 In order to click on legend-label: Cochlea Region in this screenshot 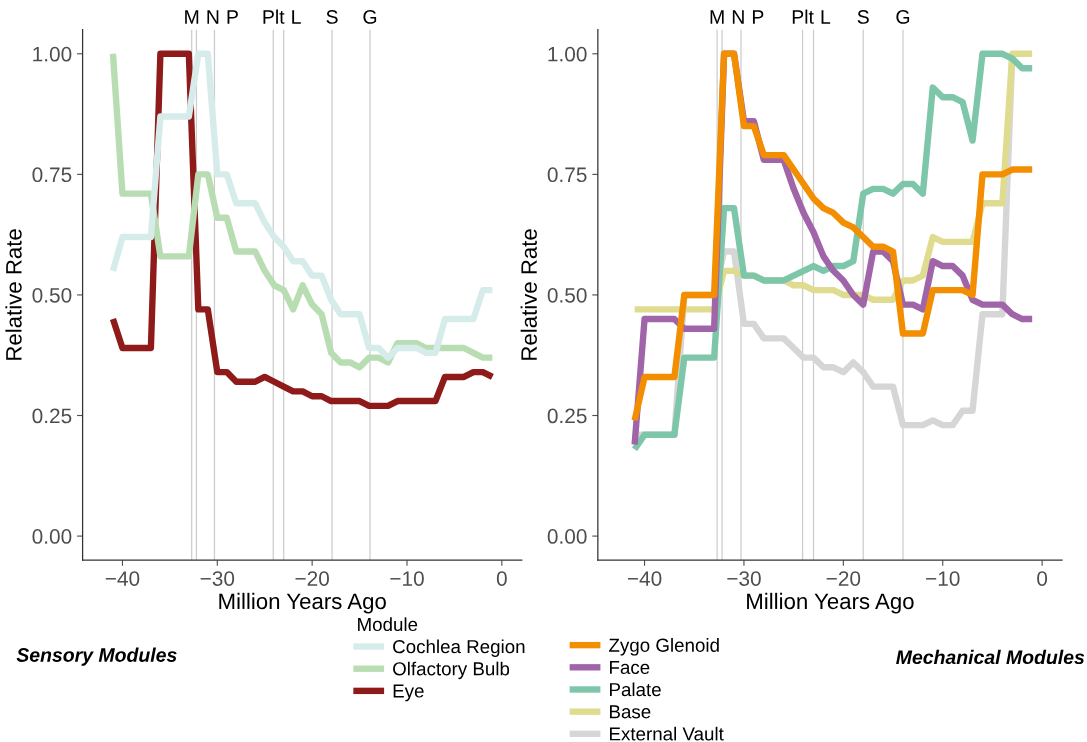, I will do `click(459, 648)`.